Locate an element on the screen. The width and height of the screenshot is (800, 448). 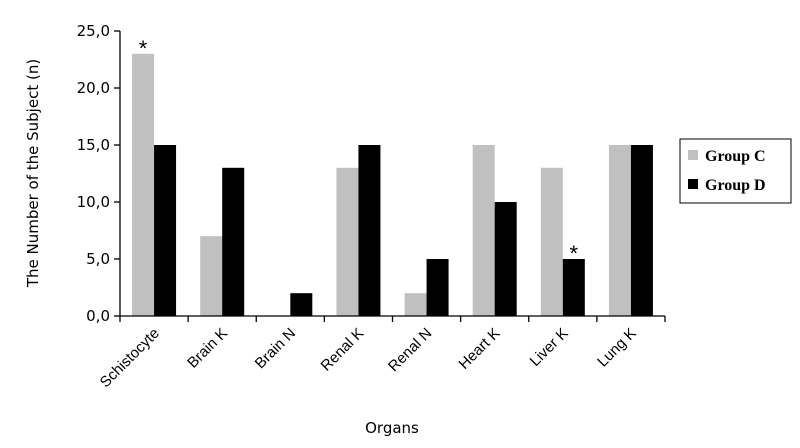
x-tick-label-lung-k: Lung K is located at coordinates (617, 348).